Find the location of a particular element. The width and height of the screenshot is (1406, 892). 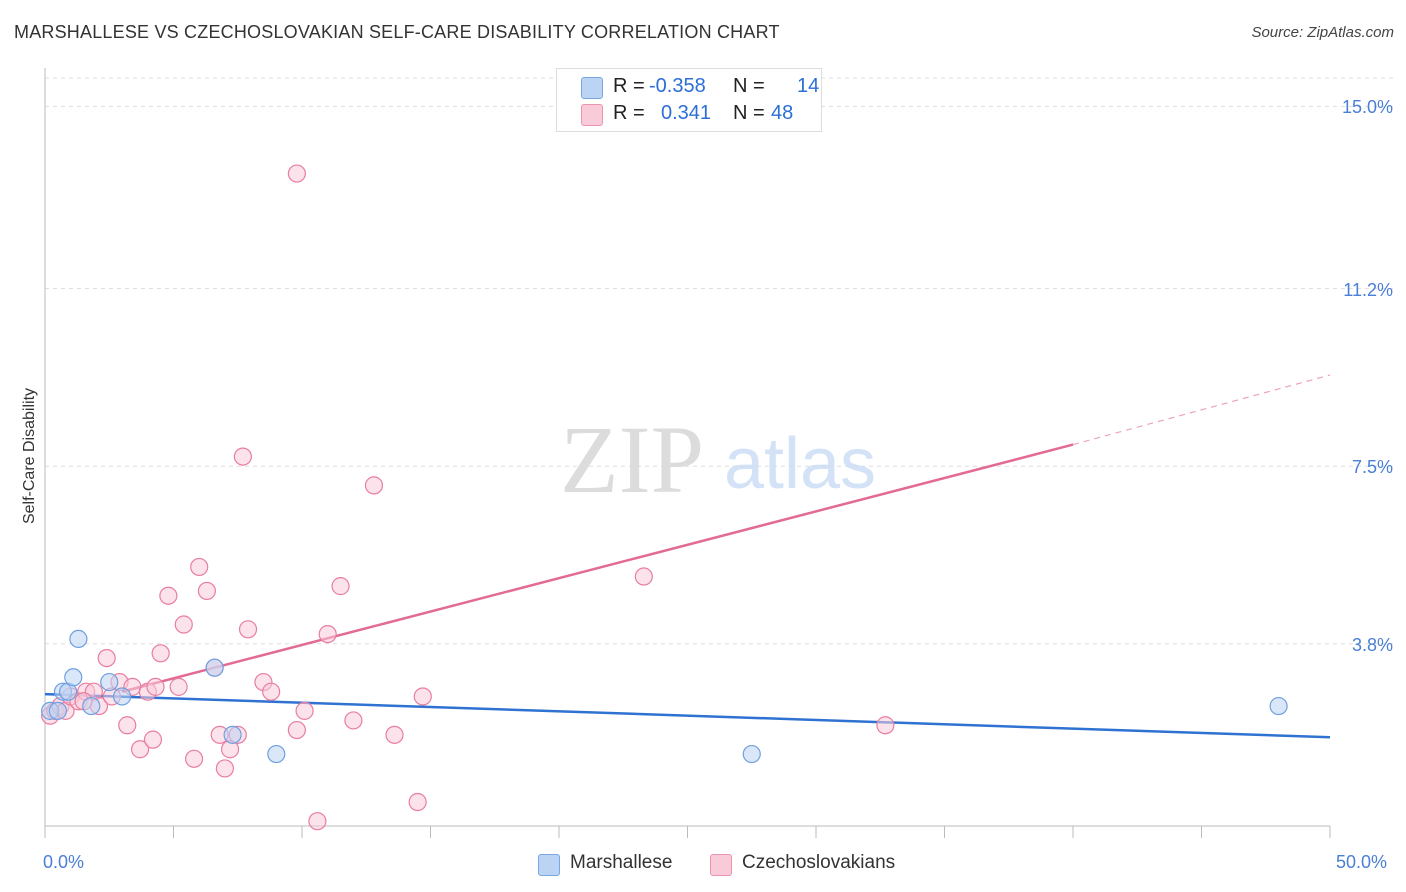

bottom-swatch-marshallese is located at coordinates (549, 865).